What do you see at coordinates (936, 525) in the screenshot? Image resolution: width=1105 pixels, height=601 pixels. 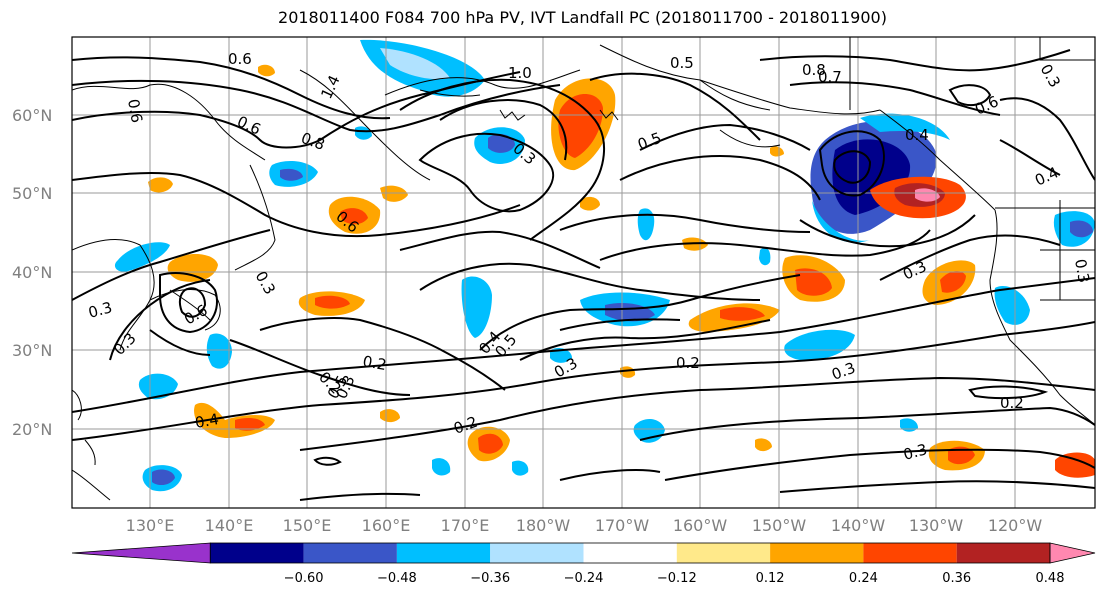 I see `lon-label: 130°W` at bounding box center [936, 525].